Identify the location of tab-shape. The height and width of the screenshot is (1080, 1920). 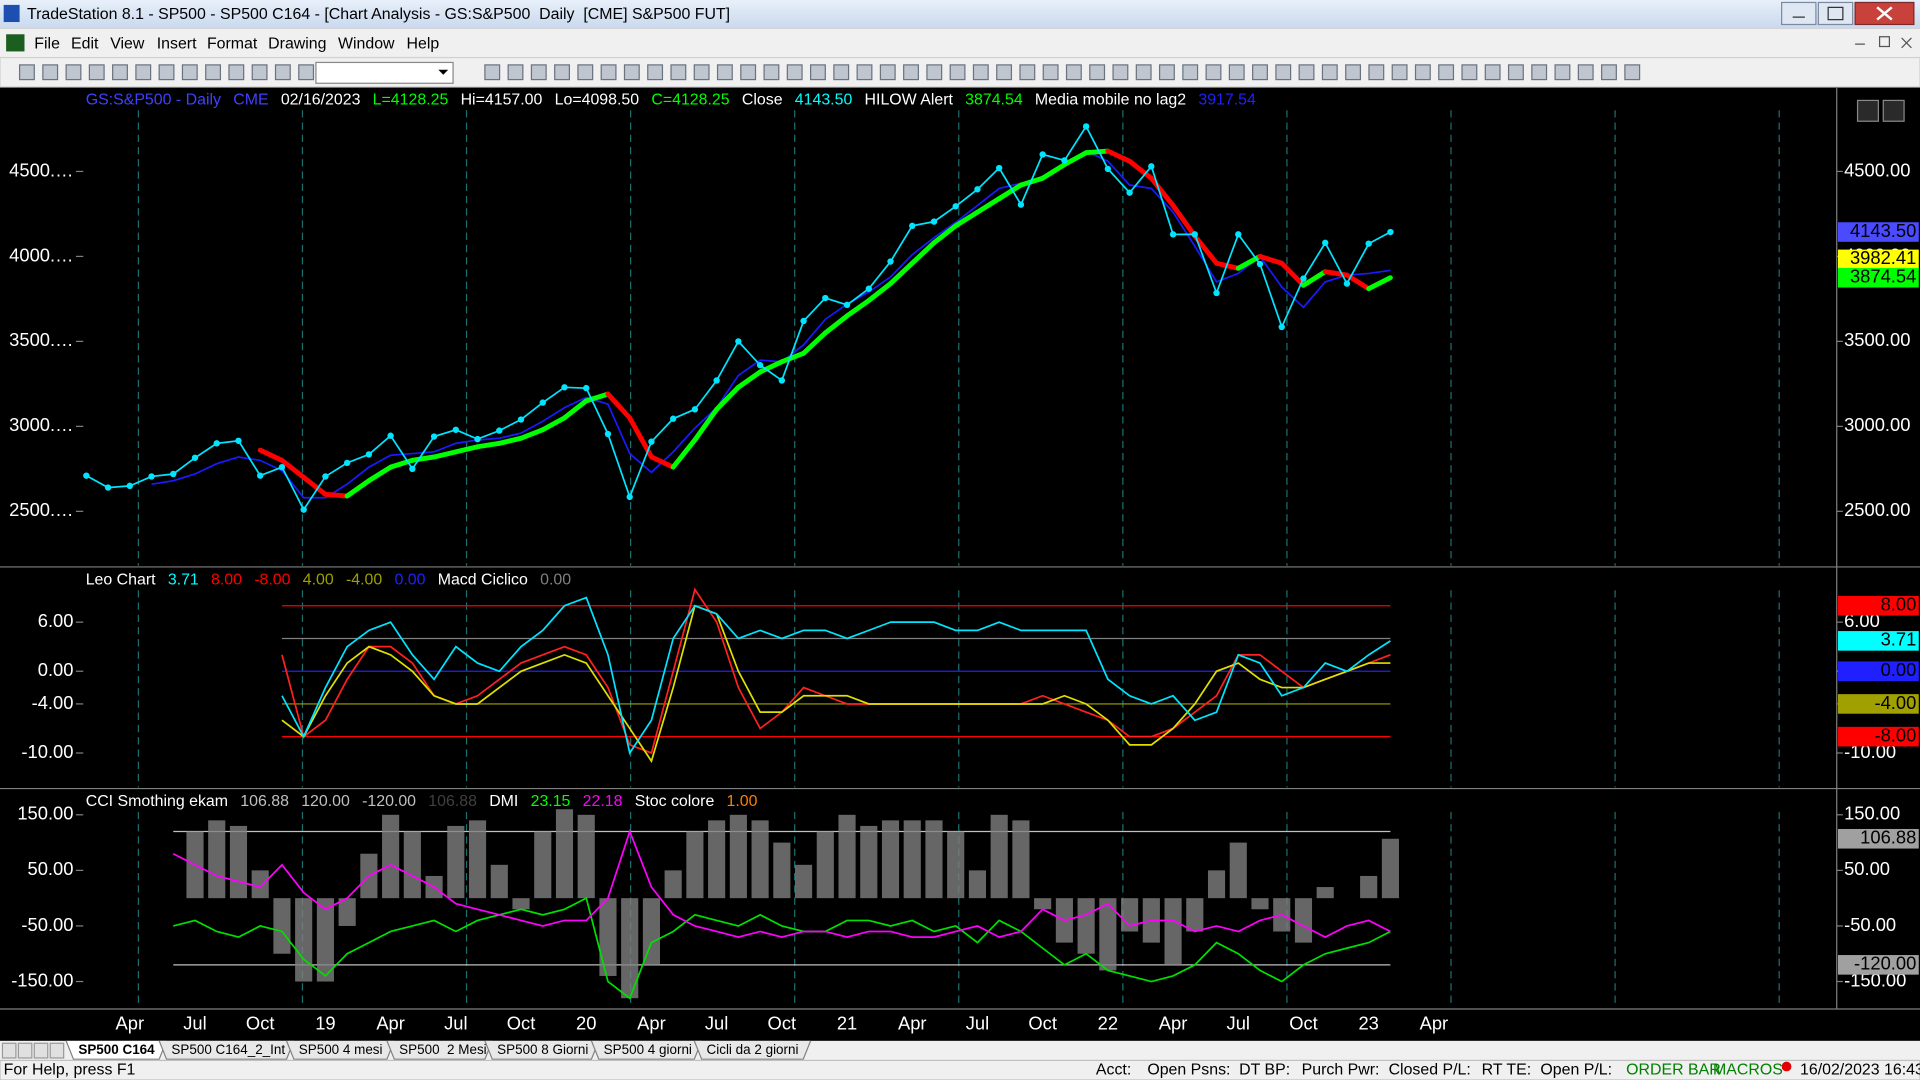
(752, 1050).